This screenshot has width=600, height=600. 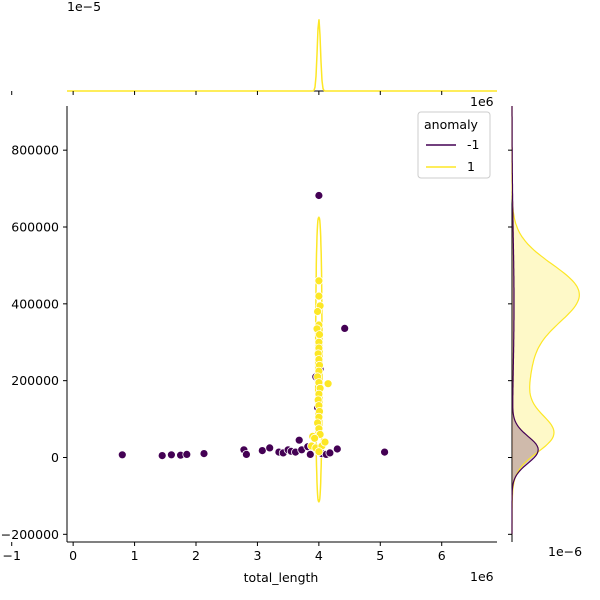 What do you see at coordinates (319, 555) in the screenshot?
I see `x-tick-label: 4` at bounding box center [319, 555].